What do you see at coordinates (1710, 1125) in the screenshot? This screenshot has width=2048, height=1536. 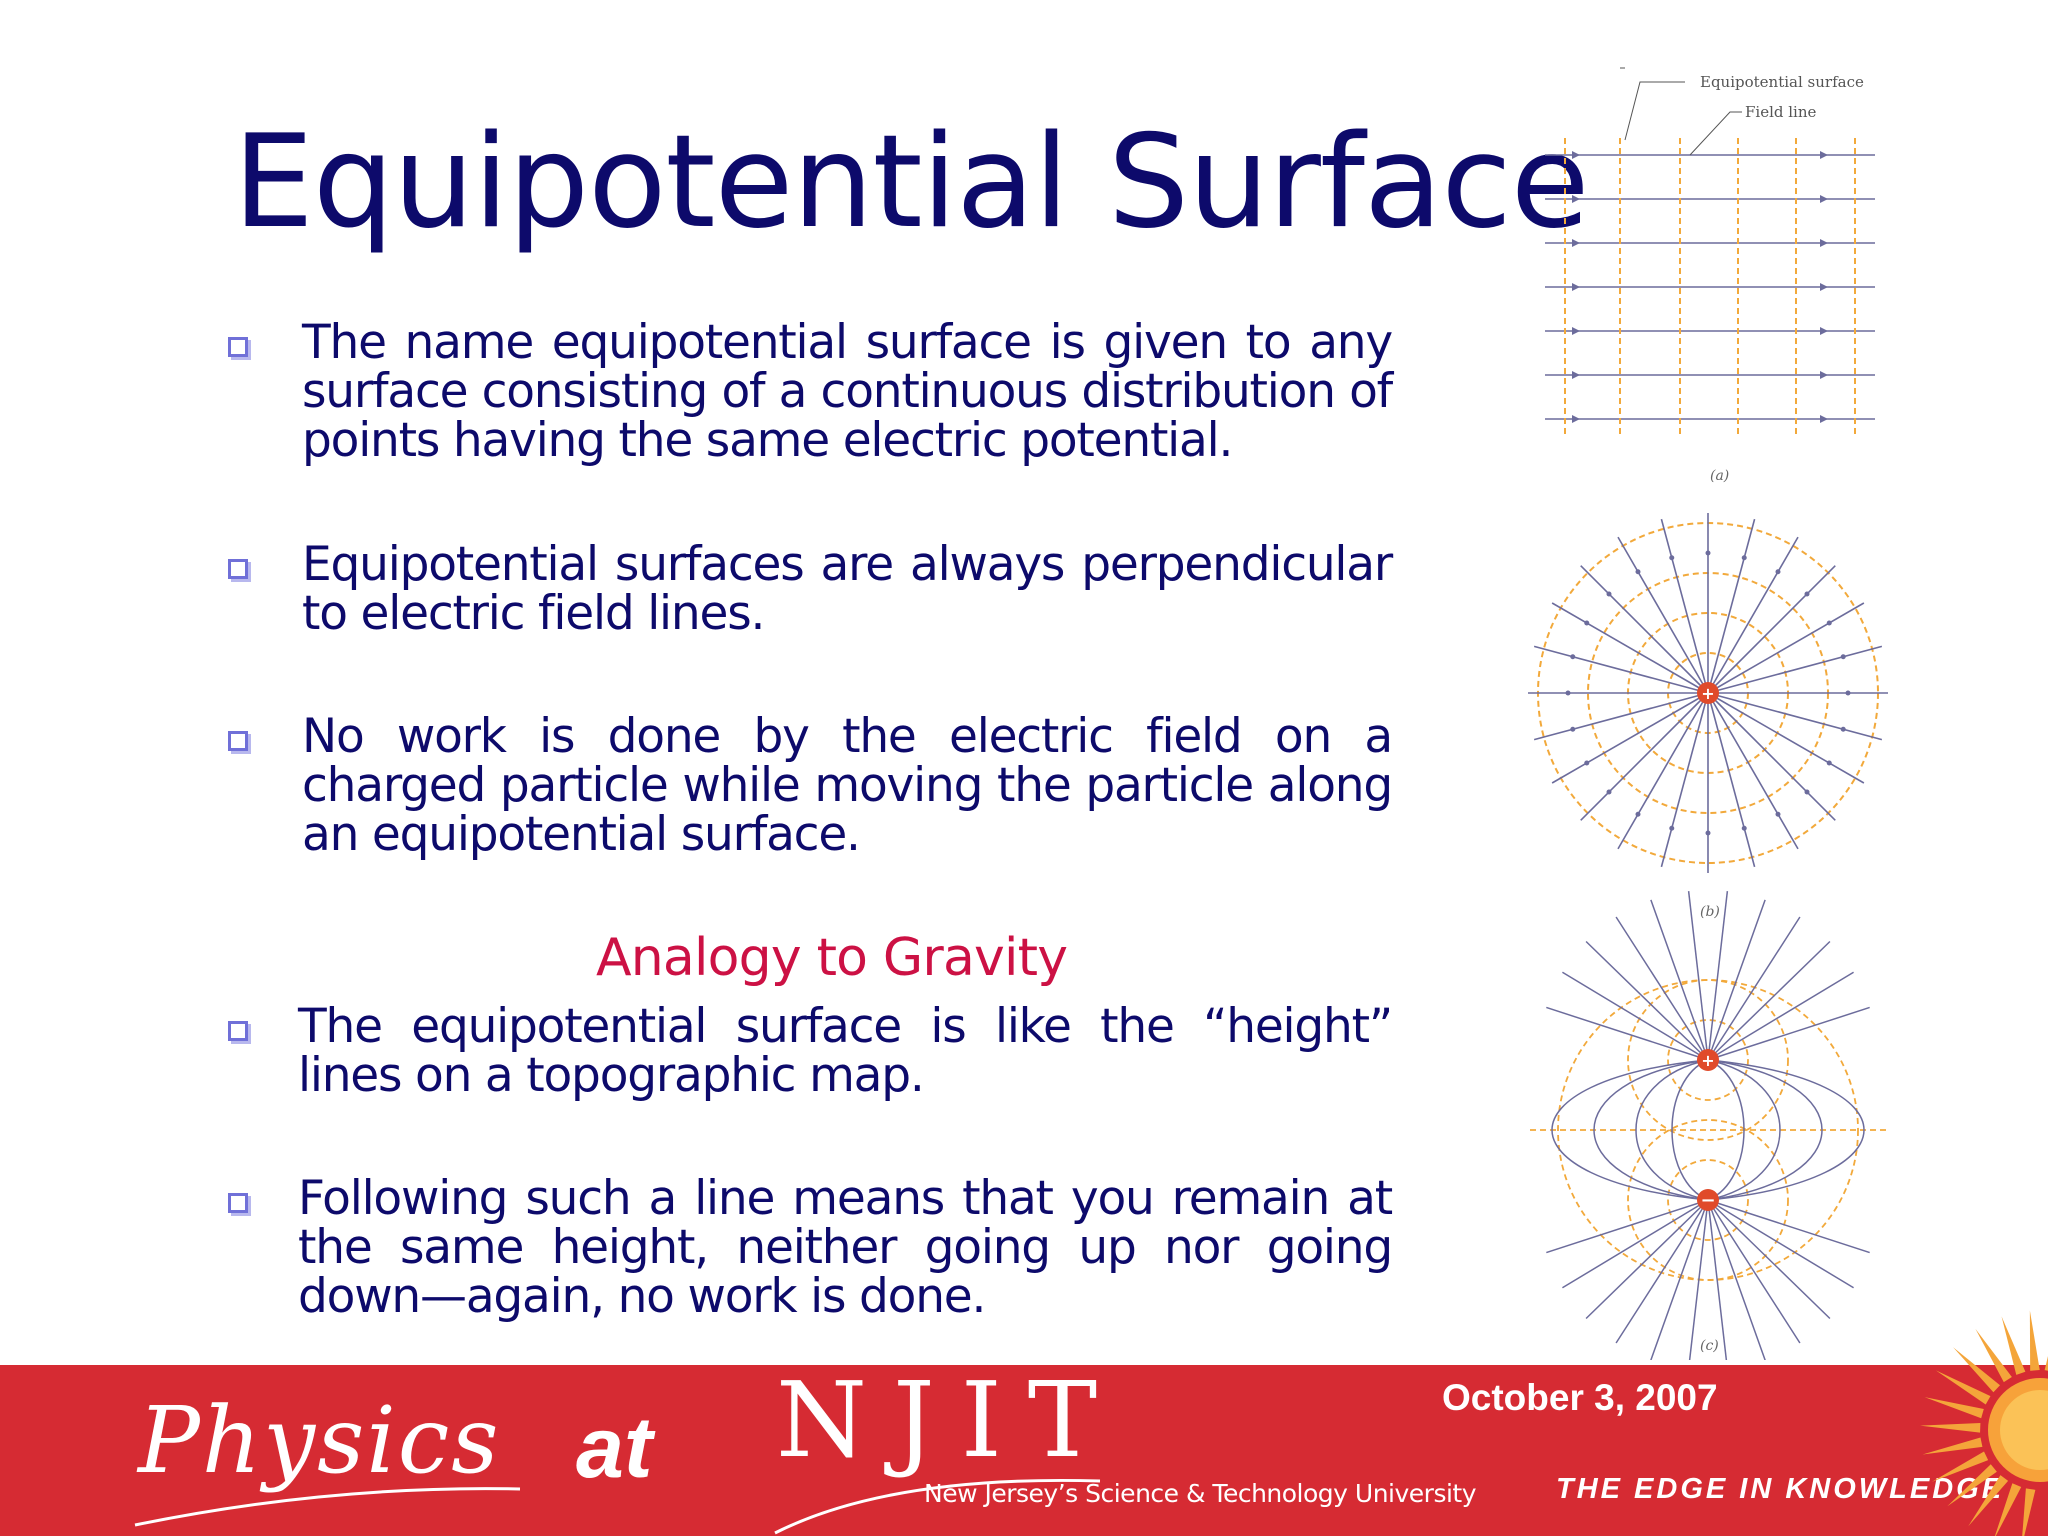 I see `dipole-diagram: + − (c)` at bounding box center [1710, 1125].